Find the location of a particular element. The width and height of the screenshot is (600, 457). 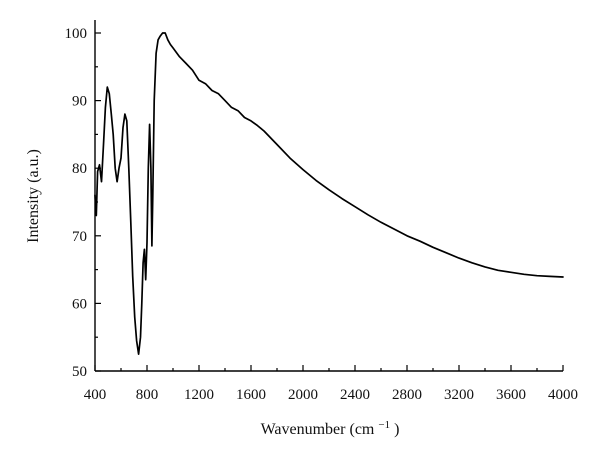

y-axis: 50 60 70 80 90 100 is located at coordinates (83, 200).